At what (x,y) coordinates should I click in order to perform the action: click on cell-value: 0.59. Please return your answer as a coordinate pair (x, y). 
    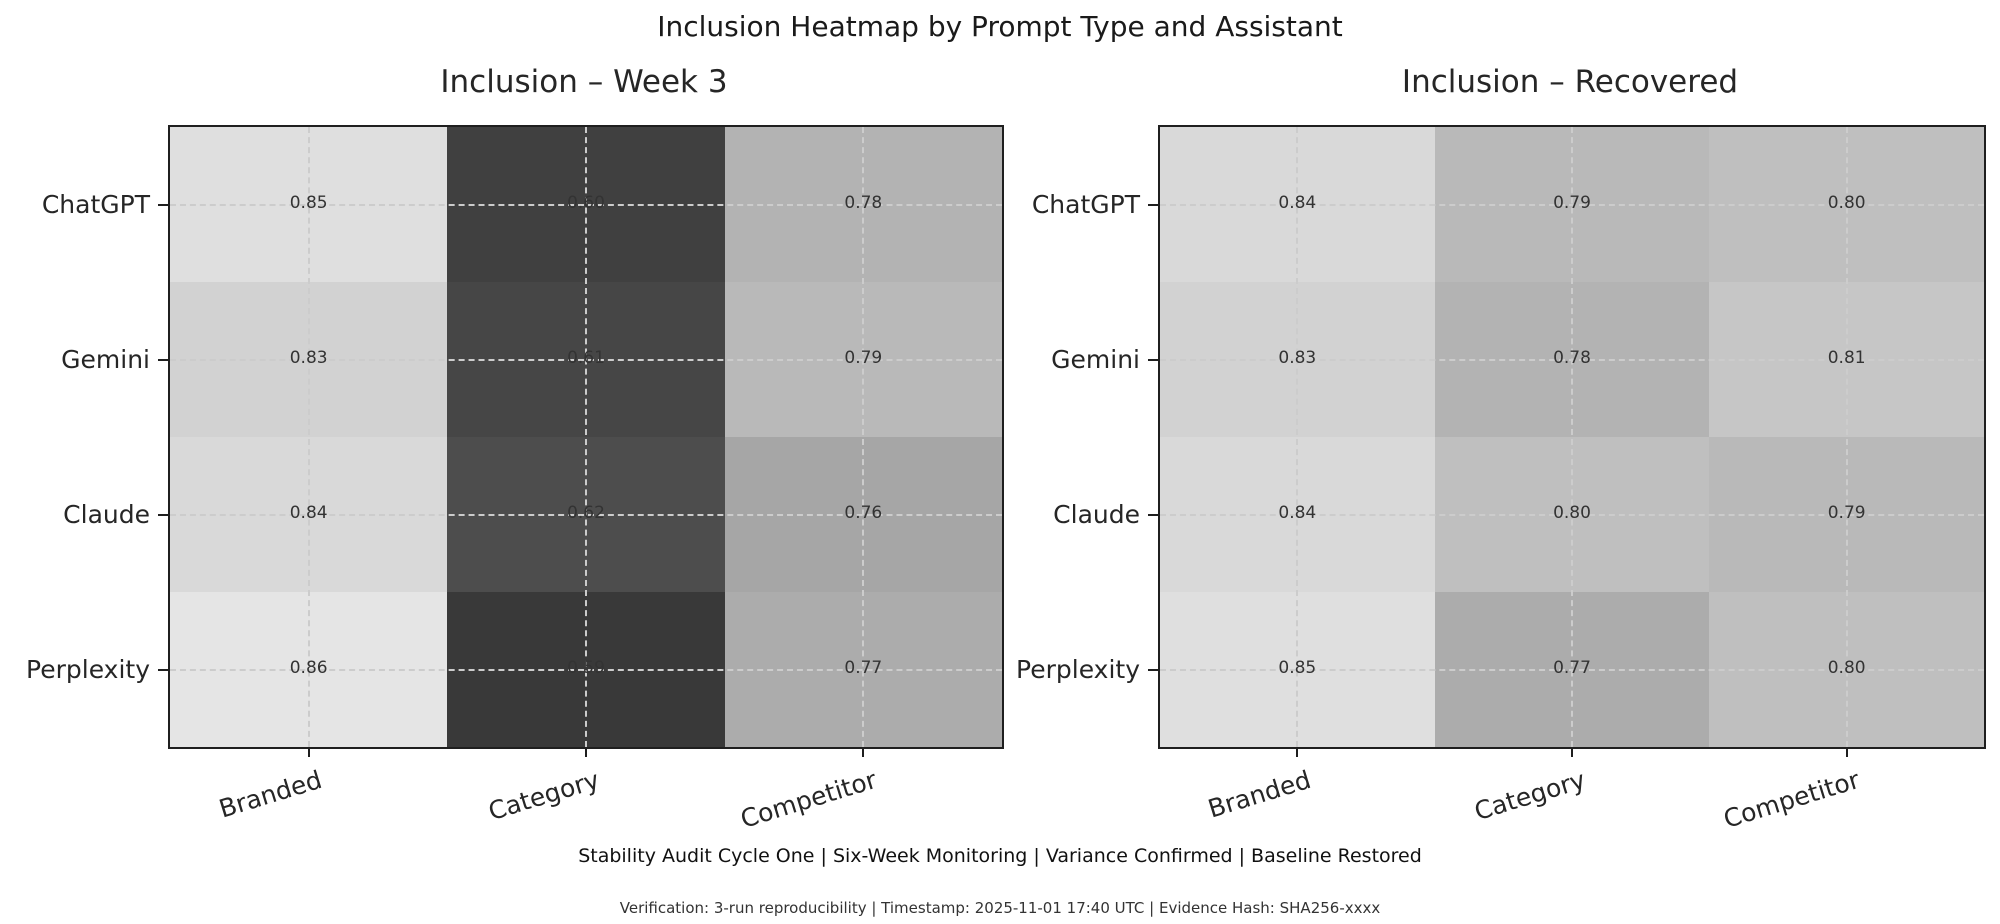
    Looking at the image, I should click on (586, 667).